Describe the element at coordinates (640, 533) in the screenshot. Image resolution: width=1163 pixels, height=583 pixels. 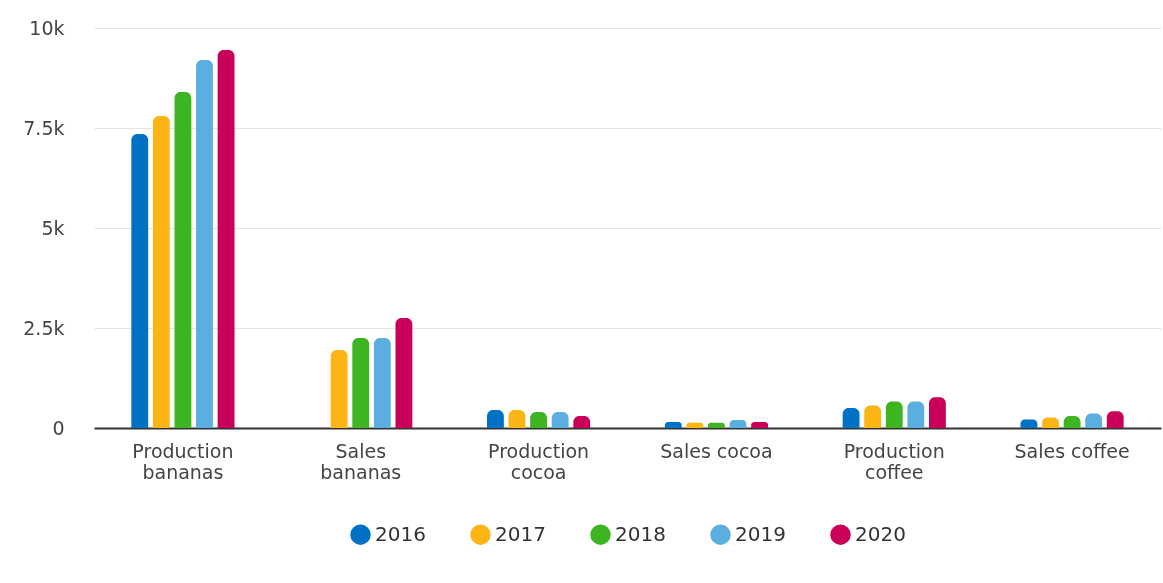
I see `legend-label: 2018` at that location.